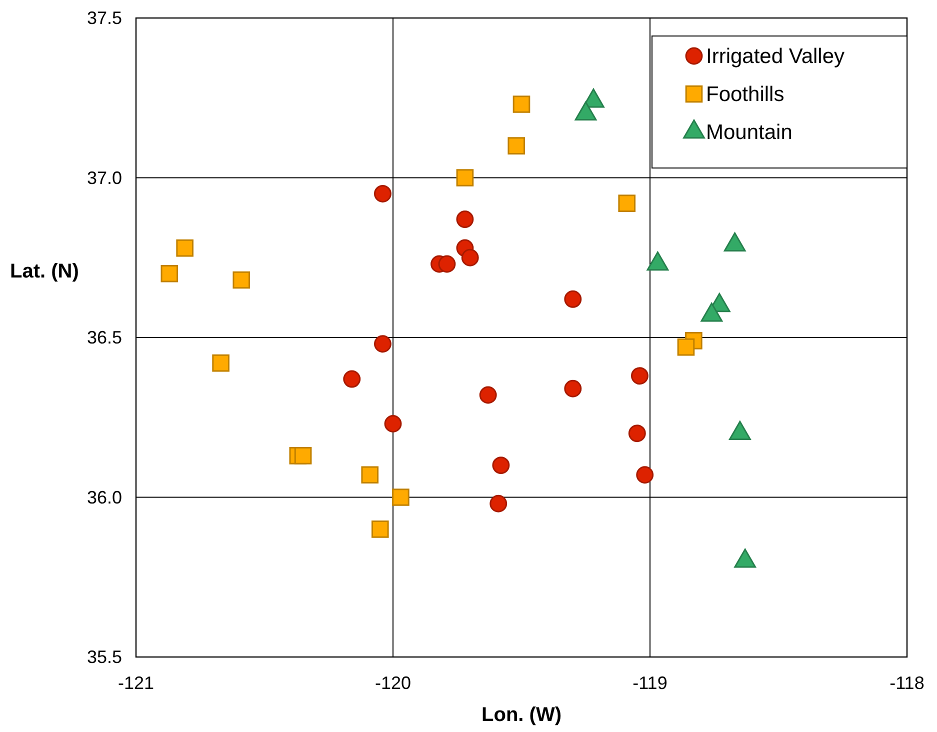 The height and width of the screenshot is (732, 937). I want to click on legend-label: Foothills, so click(745, 94).